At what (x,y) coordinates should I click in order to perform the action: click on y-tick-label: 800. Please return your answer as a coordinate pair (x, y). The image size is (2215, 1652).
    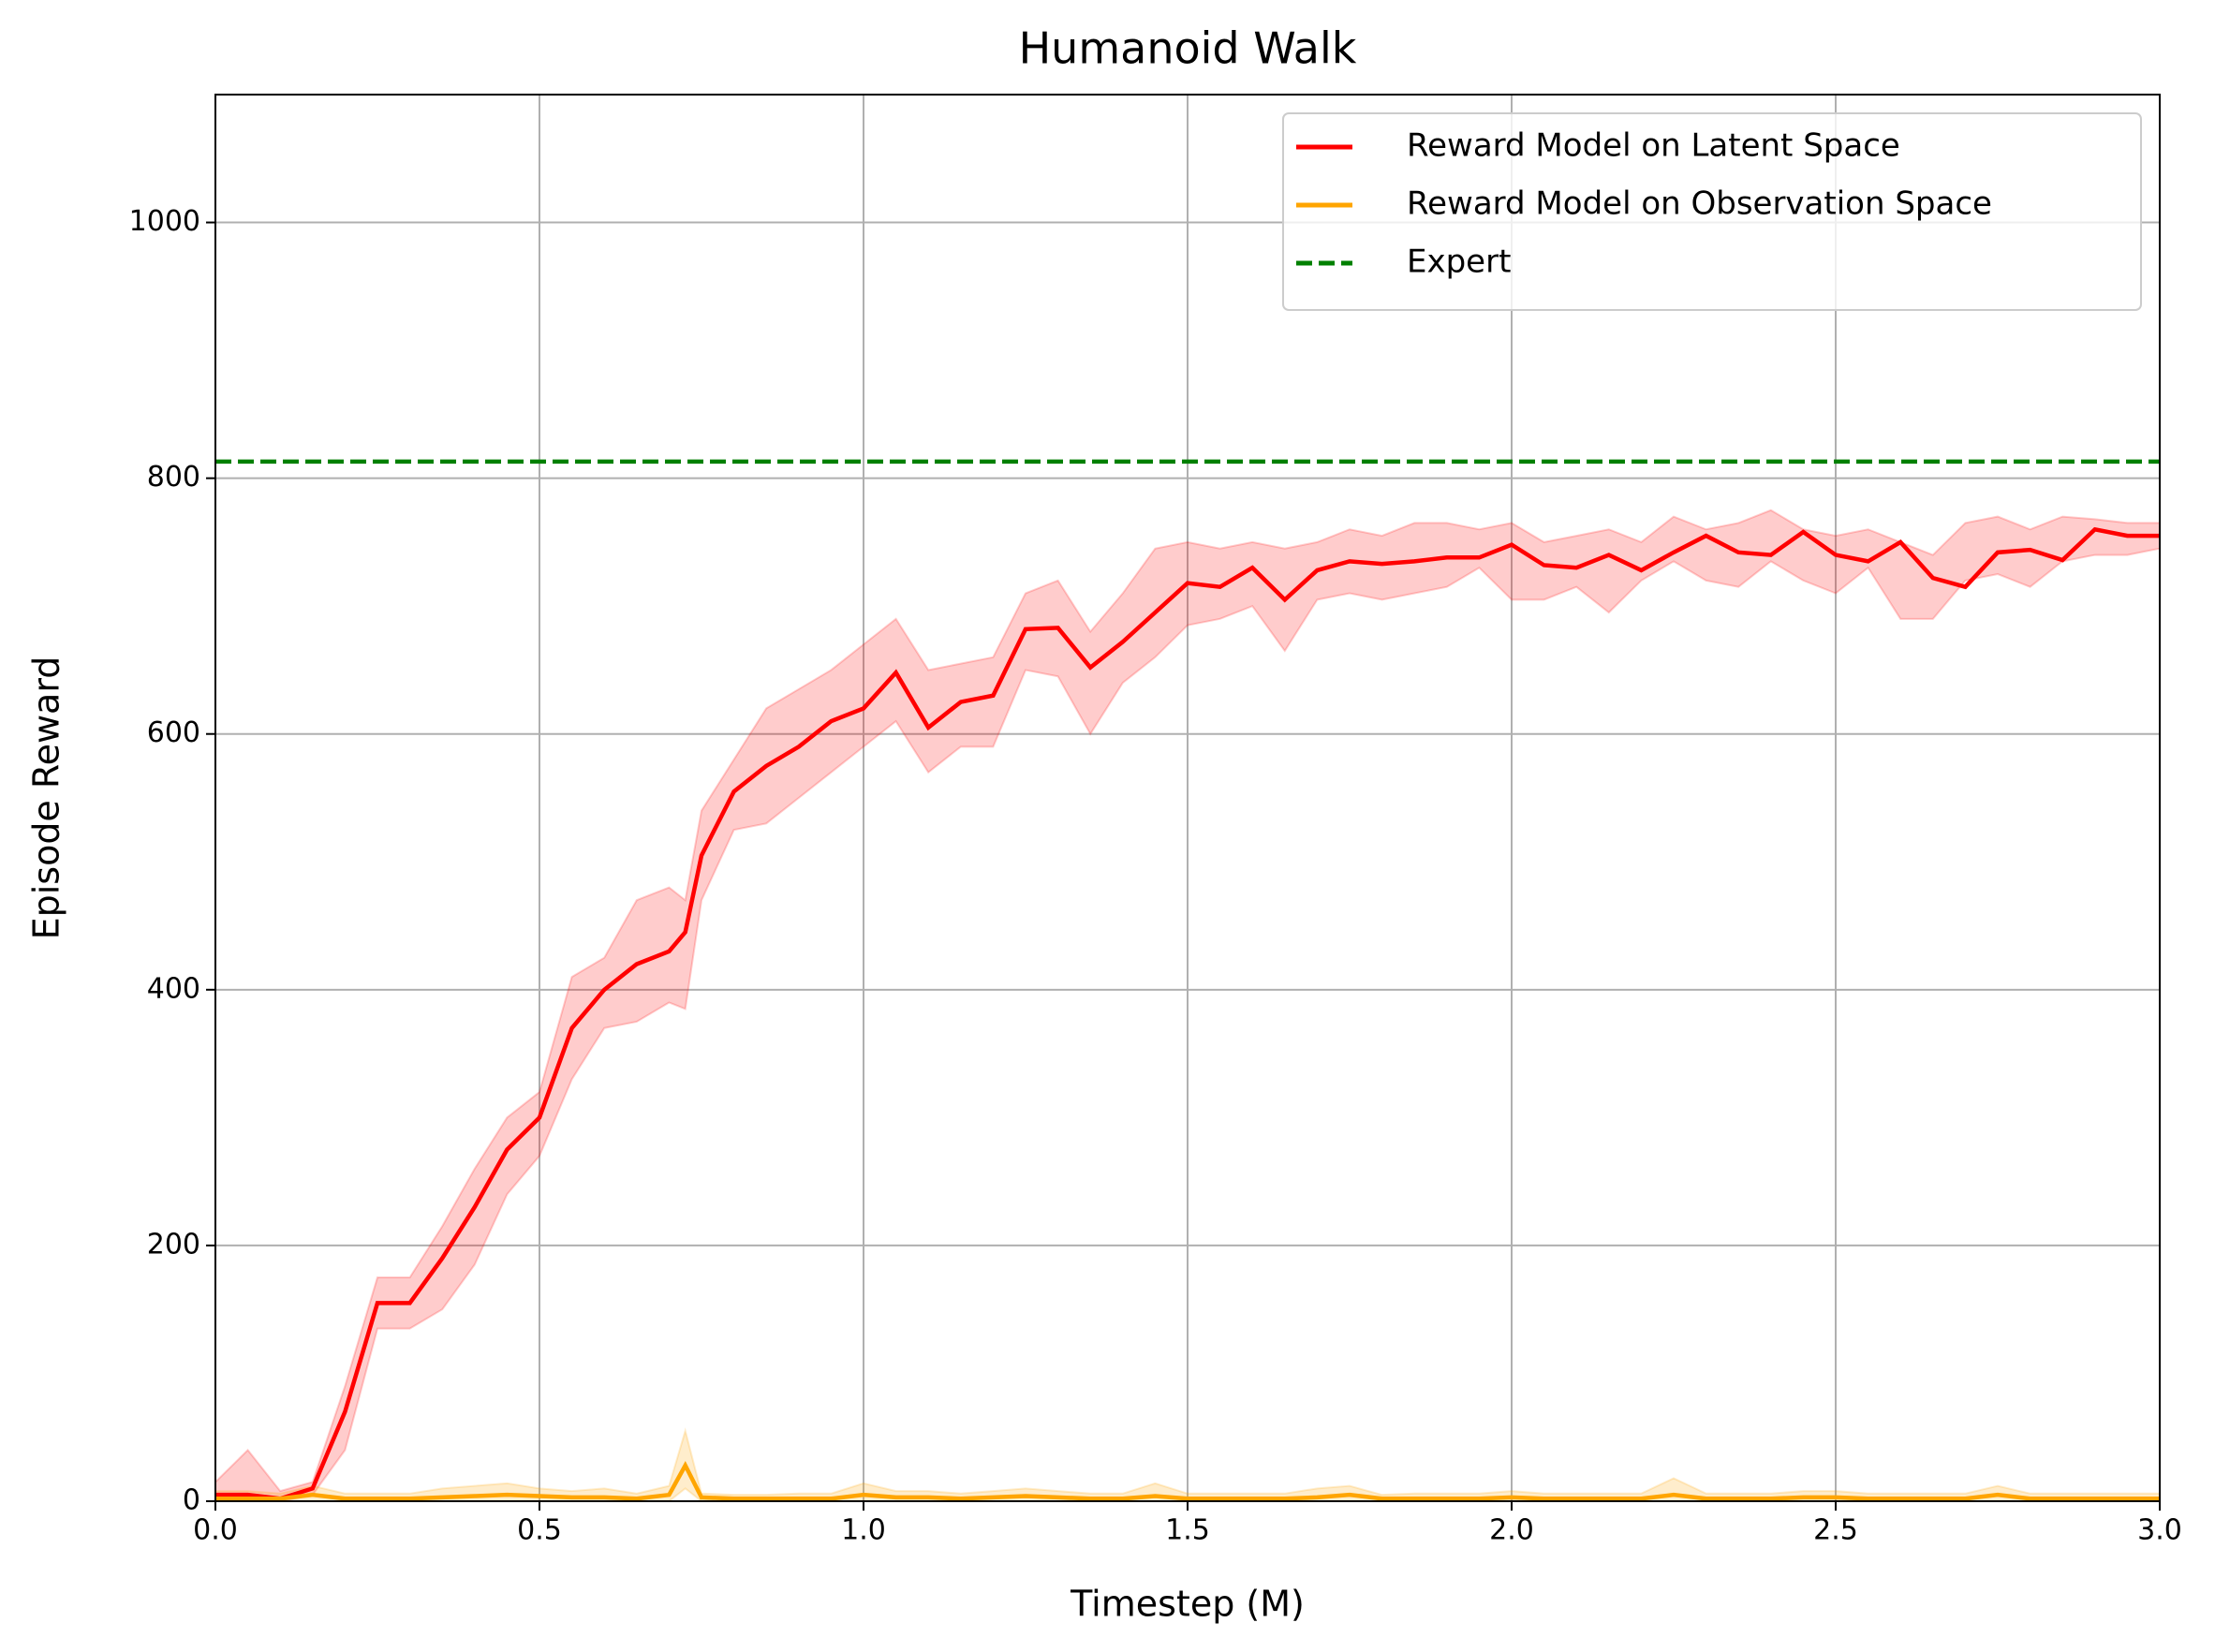
    Looking at the image, I should click on (173, 478).